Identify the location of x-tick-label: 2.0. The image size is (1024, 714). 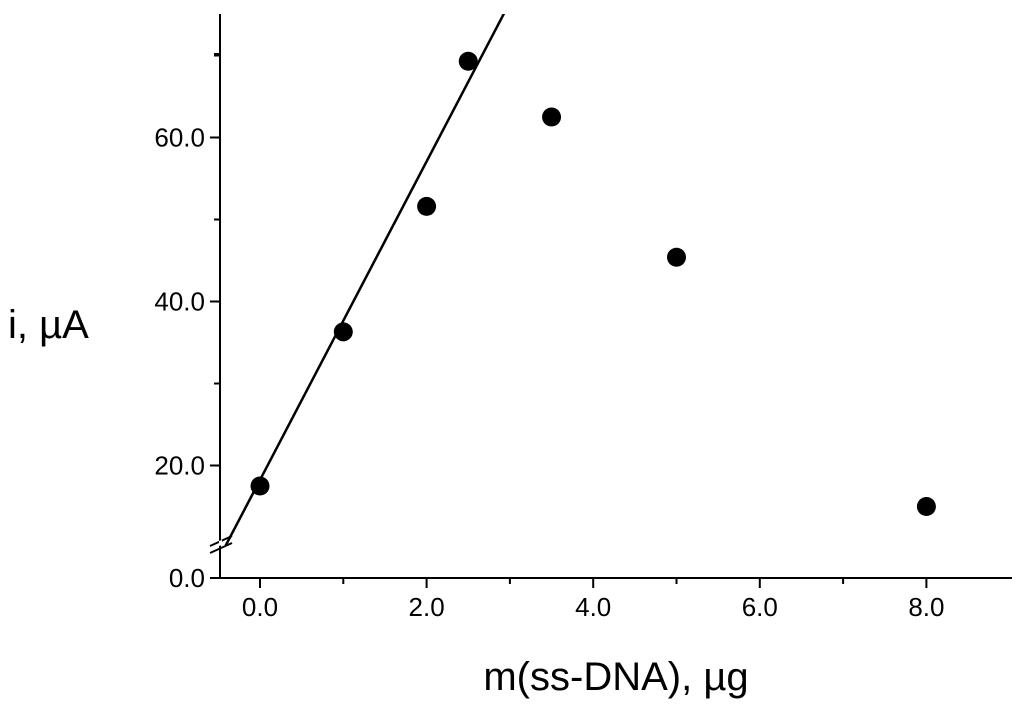
(427, 607).